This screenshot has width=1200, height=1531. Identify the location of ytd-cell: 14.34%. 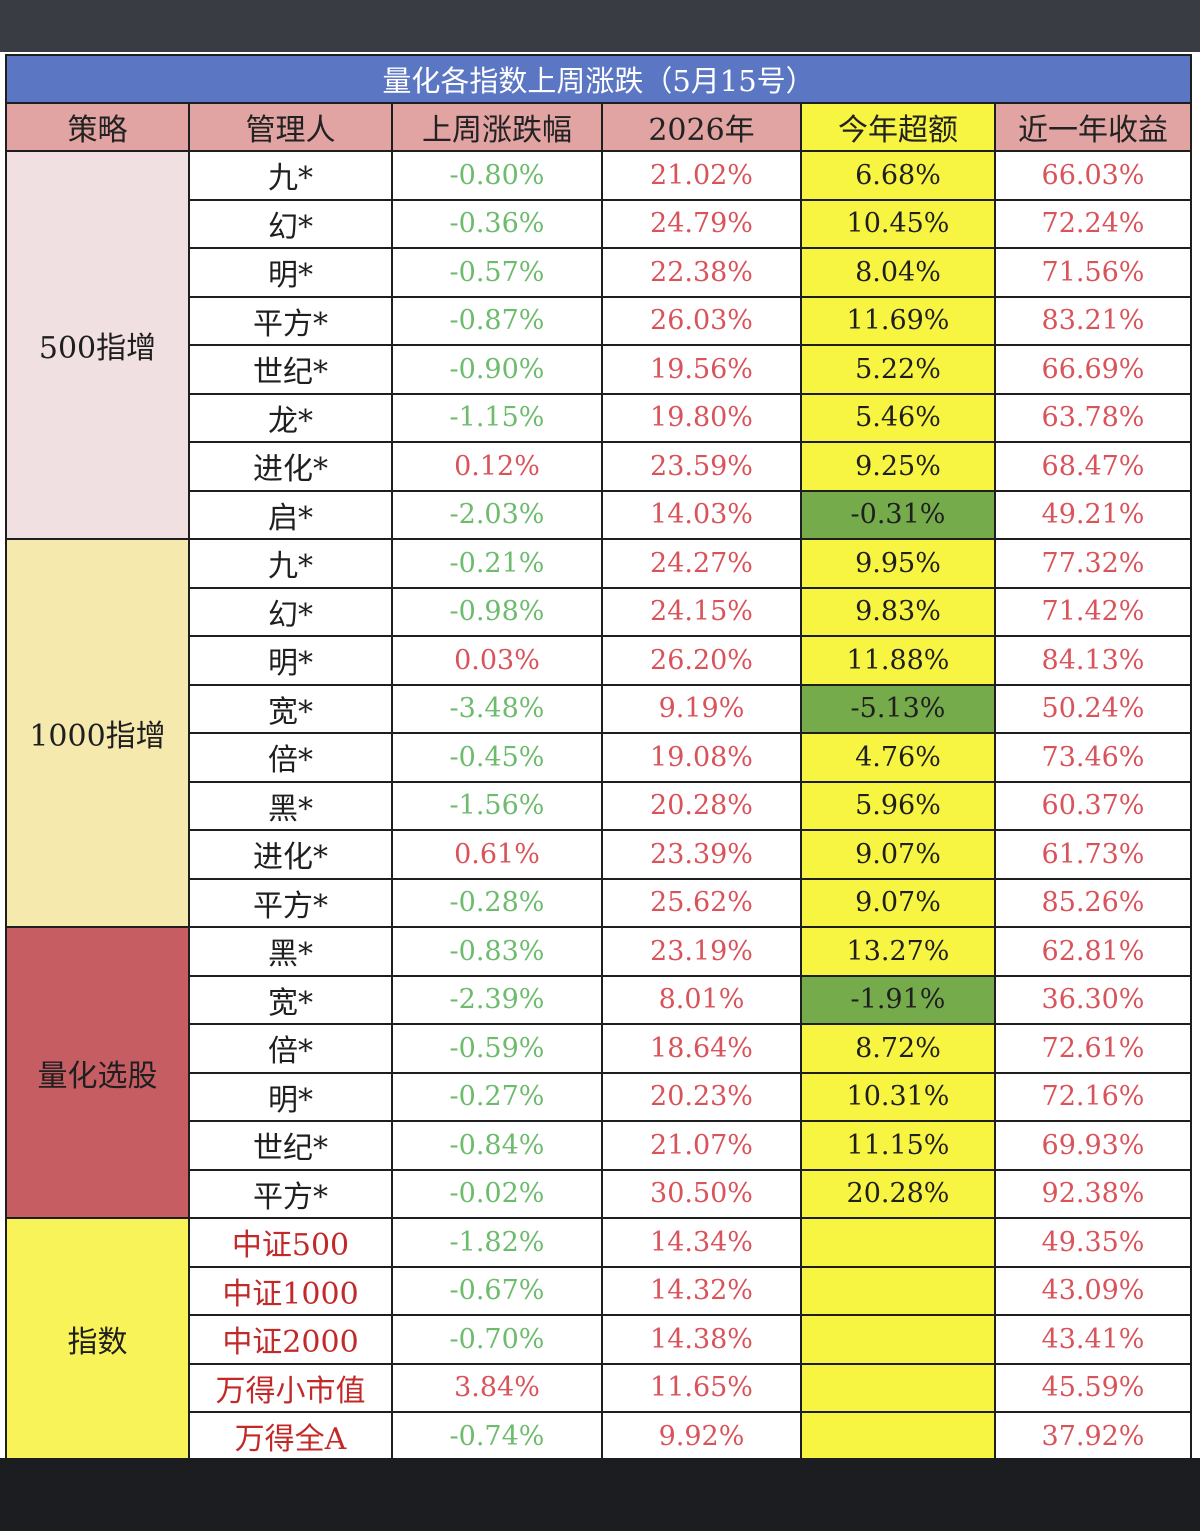
(701, 1242).